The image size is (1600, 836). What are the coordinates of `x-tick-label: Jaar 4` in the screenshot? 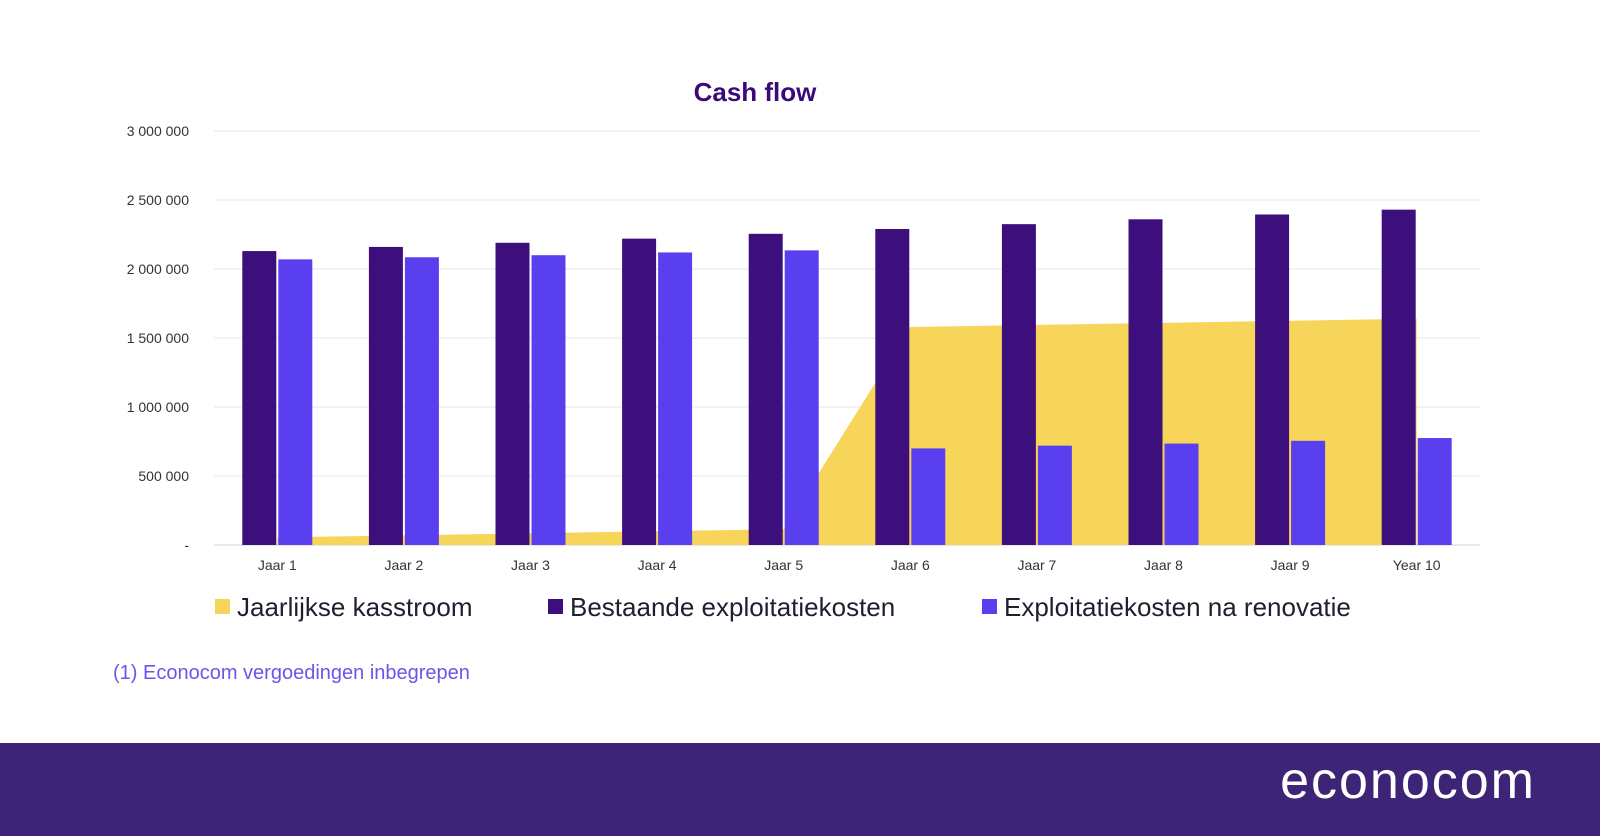 It's located at (657, 565).